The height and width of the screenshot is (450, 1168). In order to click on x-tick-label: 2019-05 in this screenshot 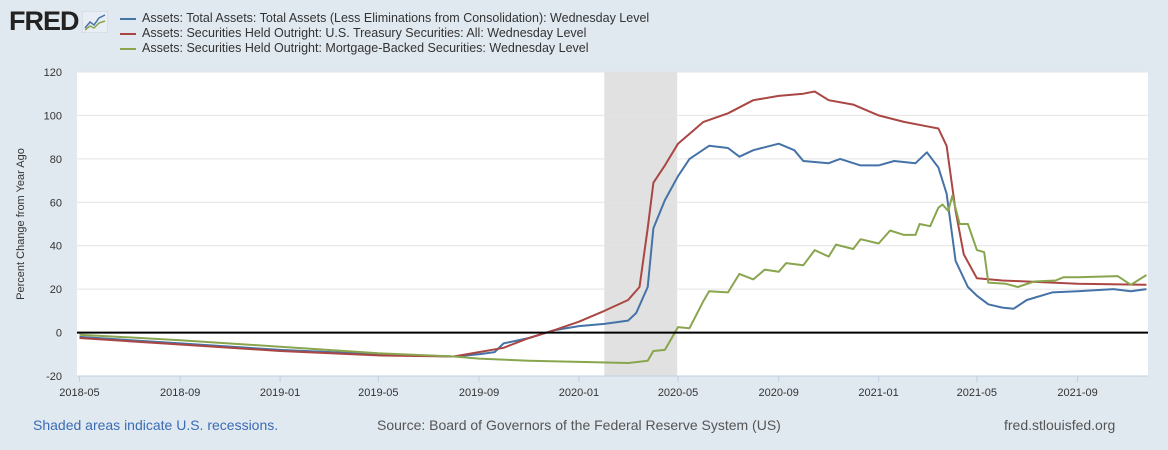, I will do `click(378, 393)`.